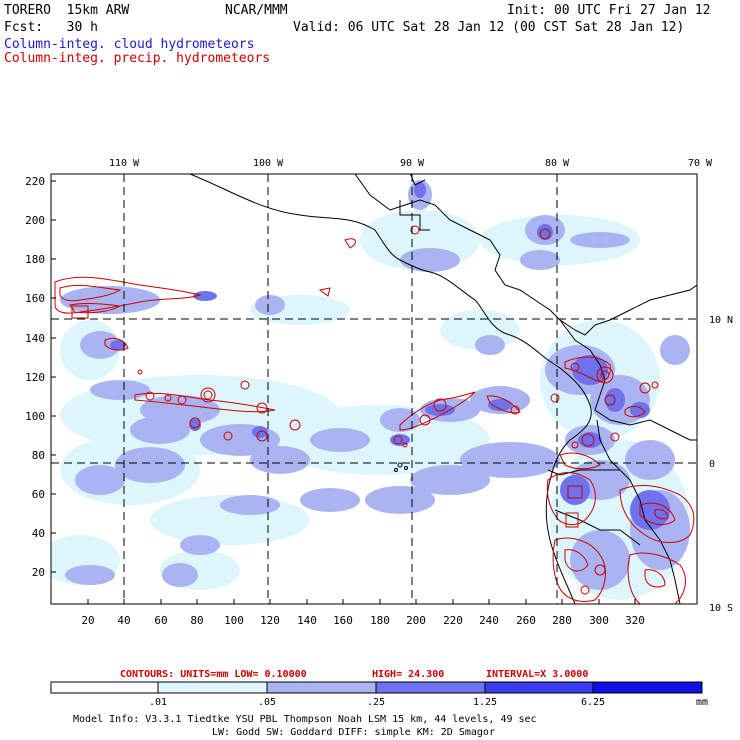 The width and height of the screenshot is (740, 740). What do you see at coordinates (256, 10) in the screenshot?
I see `org-label: NCAR/MMM` at bounding box center [256, 10].